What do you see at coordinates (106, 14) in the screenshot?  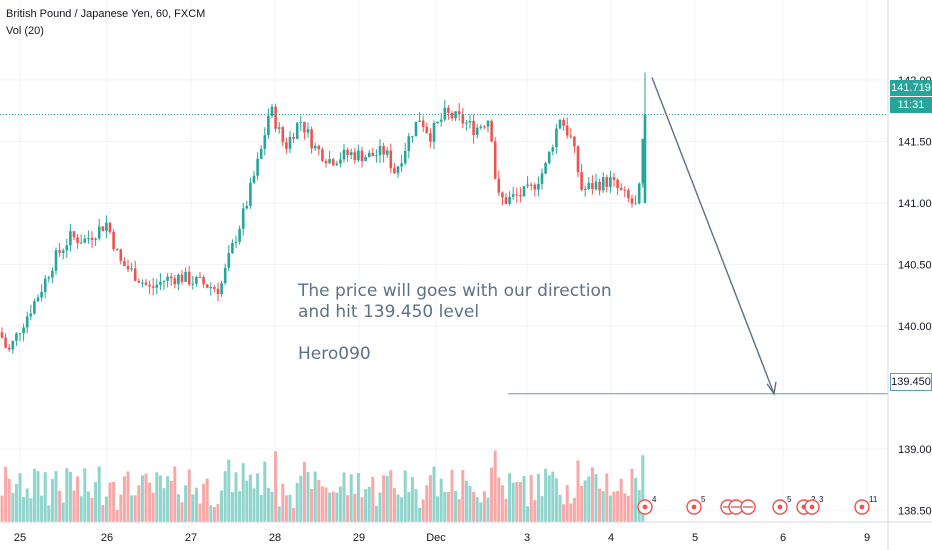 I see `symbol-title: British Pound / Japanese Yen, 60, FXCM` at bounding box center [106, 14].